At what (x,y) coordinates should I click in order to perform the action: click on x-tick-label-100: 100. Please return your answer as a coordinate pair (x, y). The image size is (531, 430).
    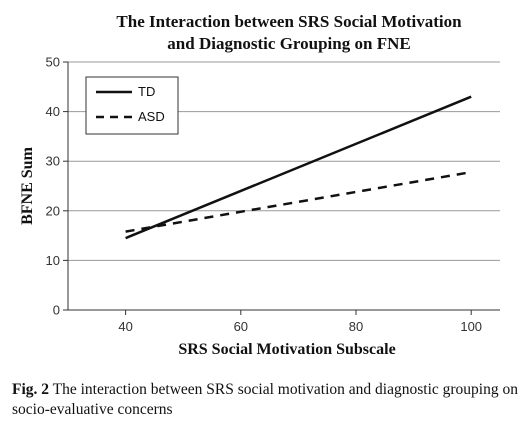
    Looking at the image, I should click on (471, 326).